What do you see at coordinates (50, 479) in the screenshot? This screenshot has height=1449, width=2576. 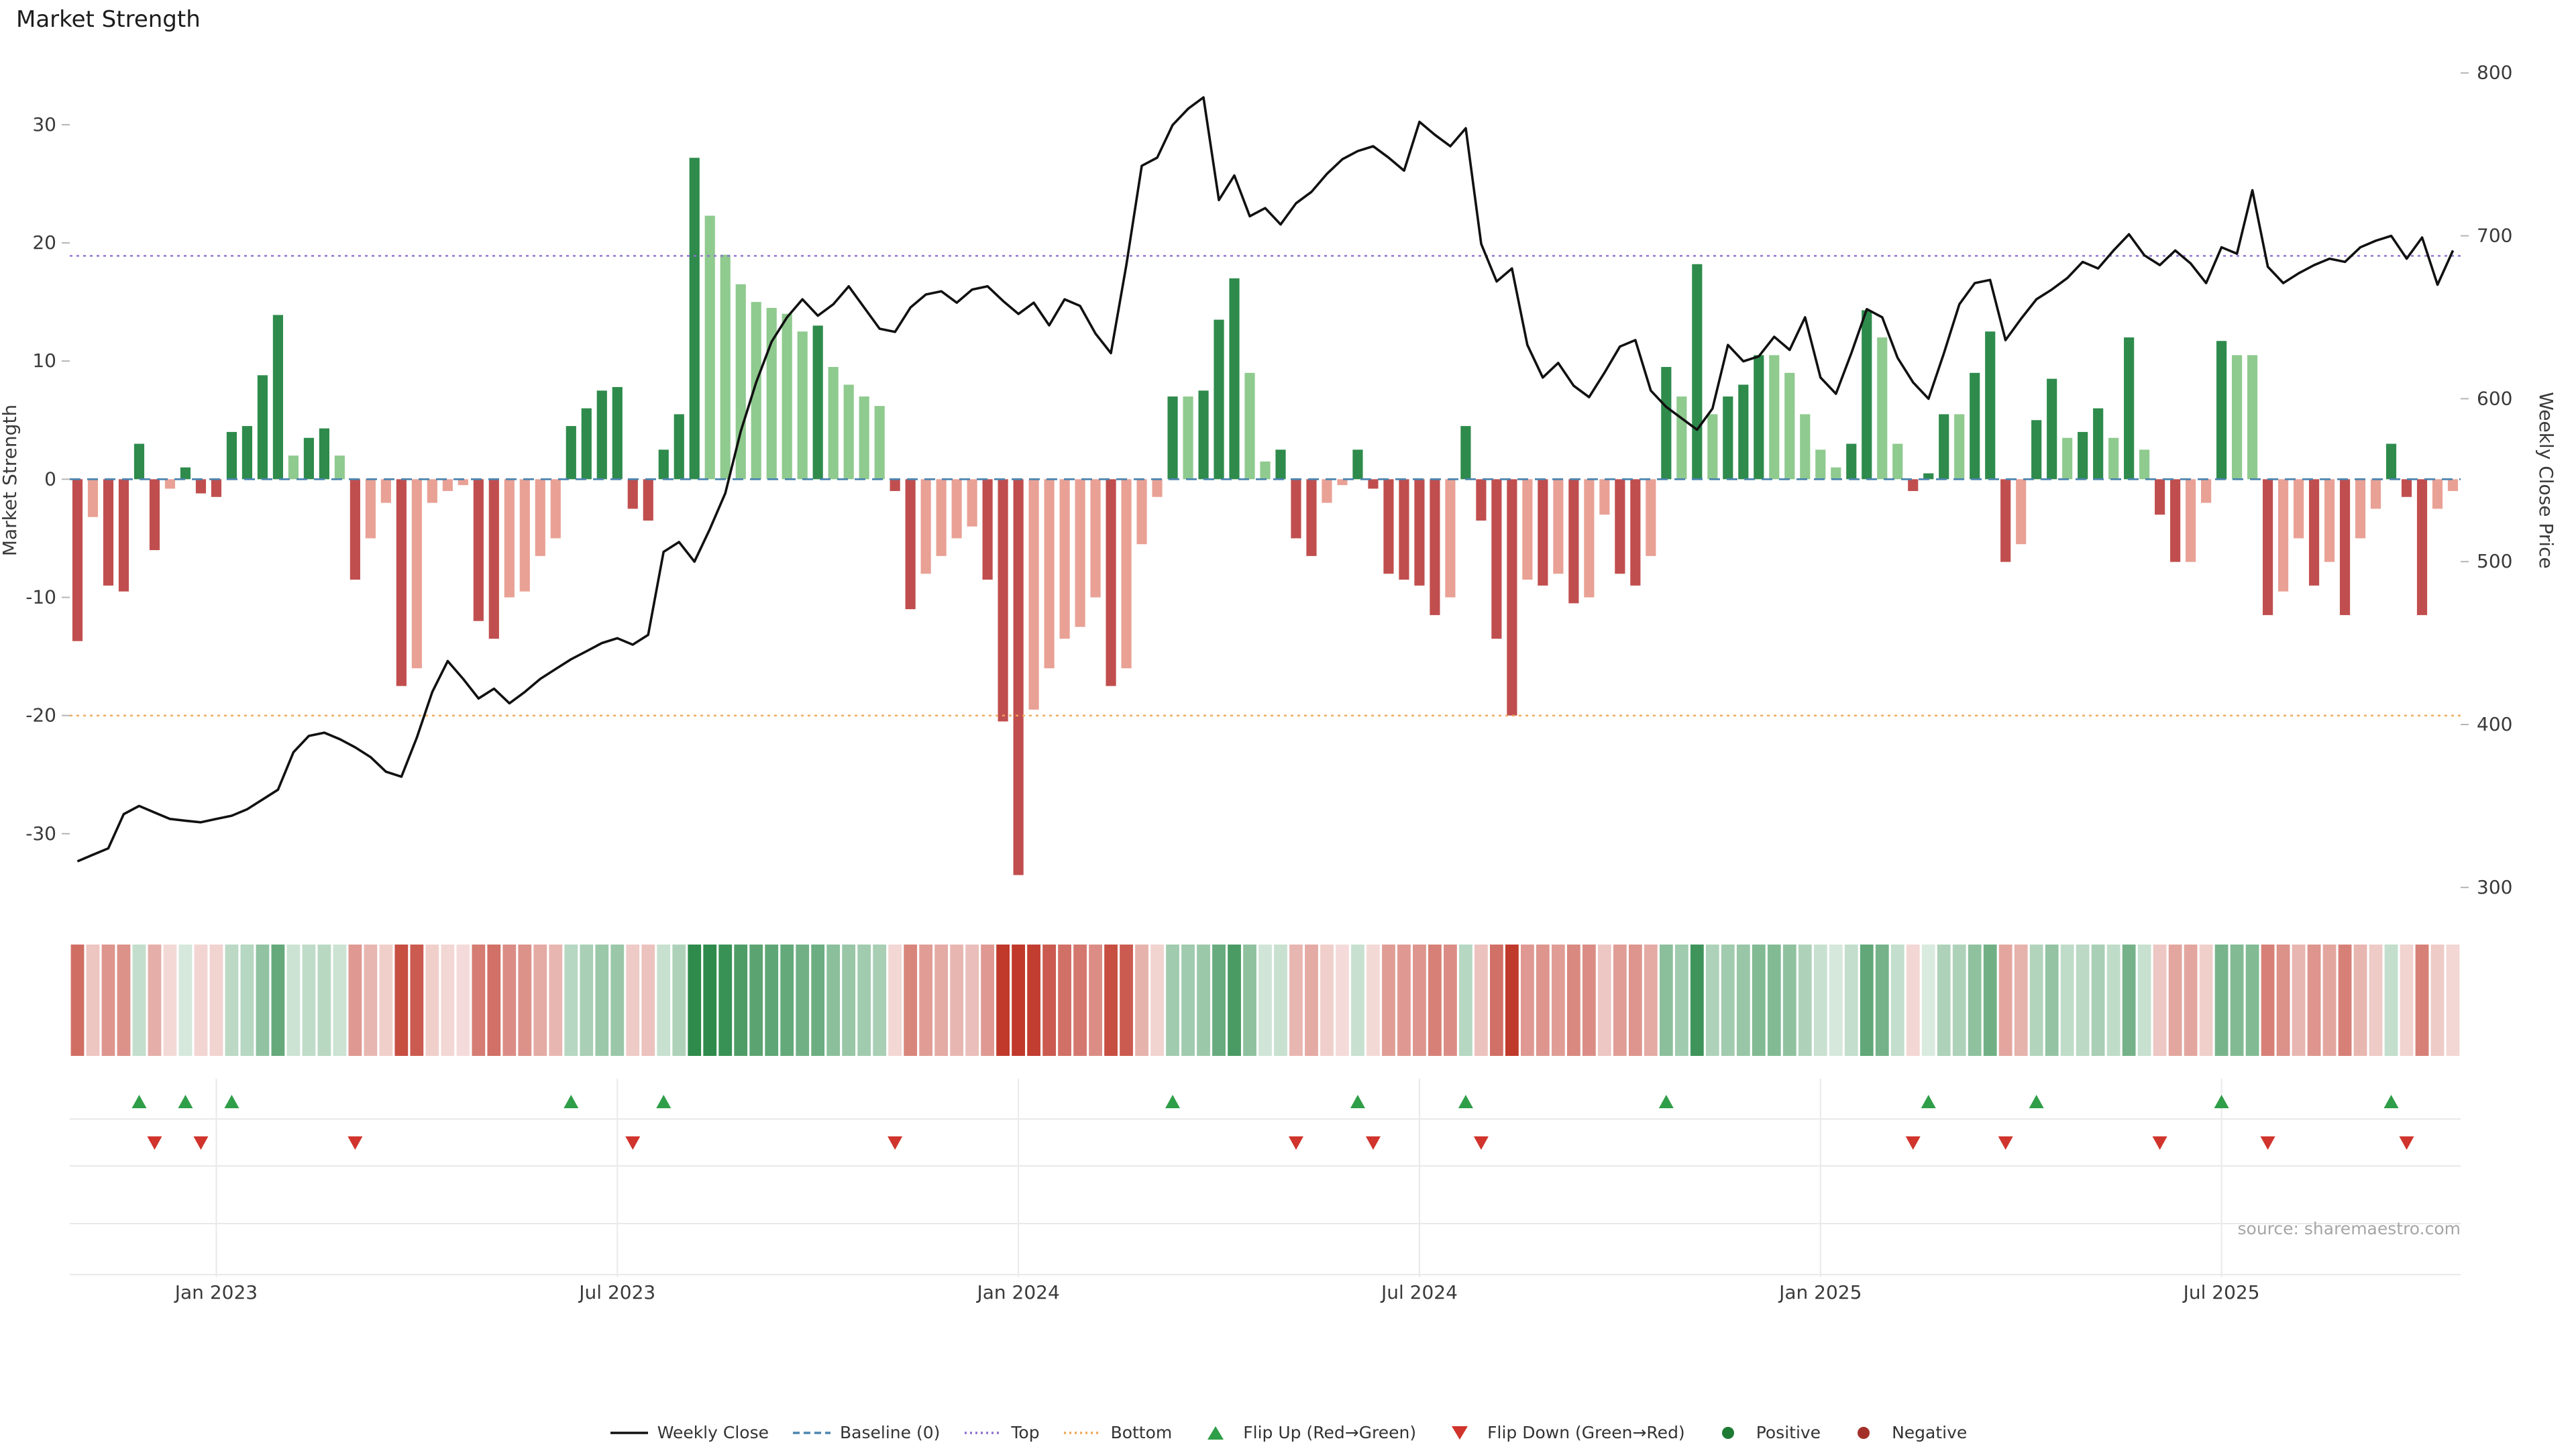 I see `left-tick-label: 0` at bounding box center [50, 479].